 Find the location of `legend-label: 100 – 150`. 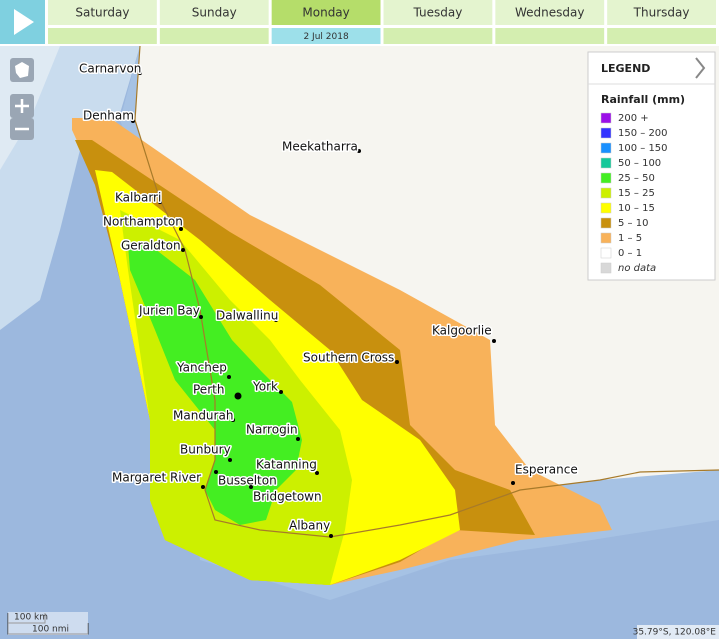

legend-label: 100 – 150 is located at coordinates (643, 148).